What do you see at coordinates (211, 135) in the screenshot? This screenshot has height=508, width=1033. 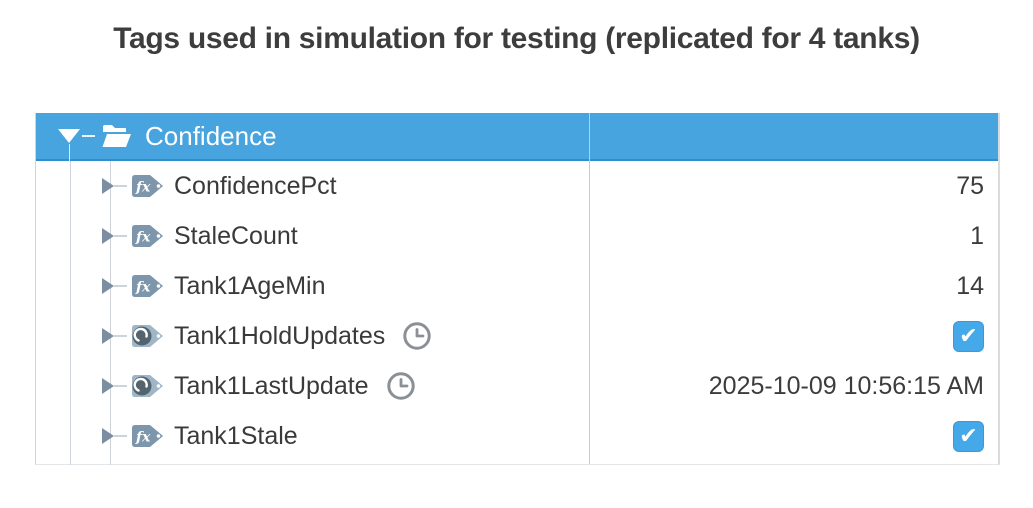 I see `folder-label: Confidence` at bounding box center [211, 135].